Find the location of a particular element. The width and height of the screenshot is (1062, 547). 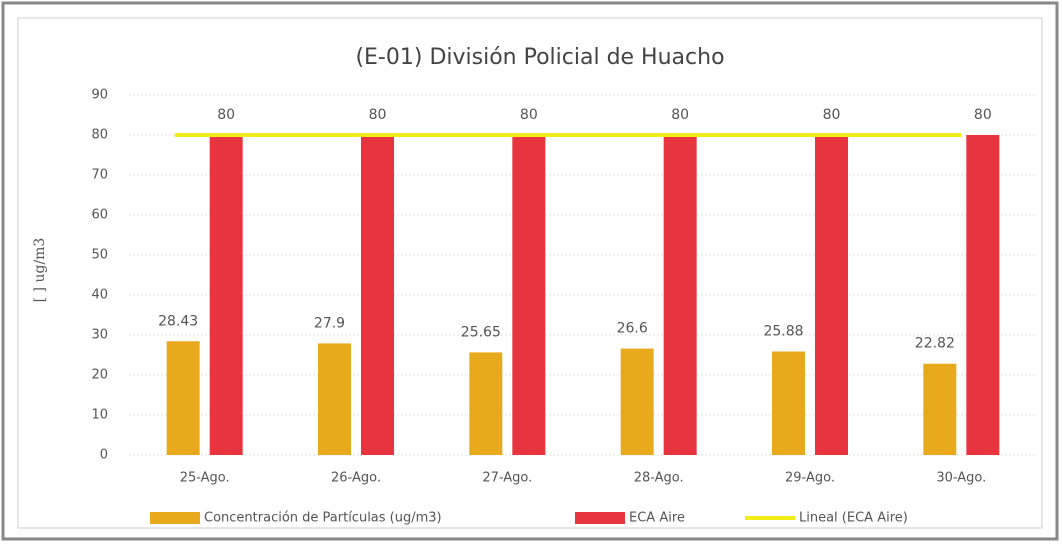

legend-label: Concentración de Partículas (ug/m3) is located at coordinates (323, 518).